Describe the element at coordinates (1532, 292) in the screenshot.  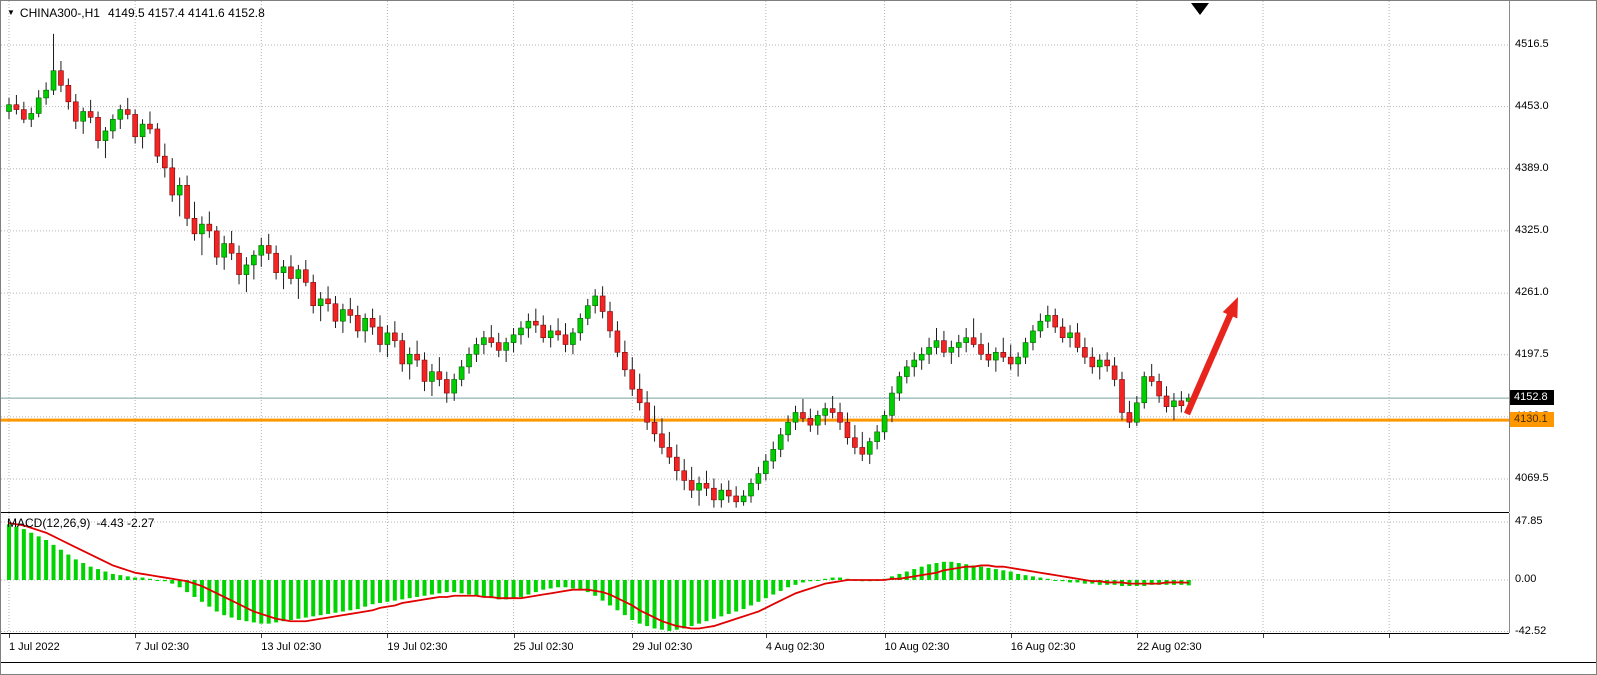
I see `price-axis-label: 4261.0` at that location.